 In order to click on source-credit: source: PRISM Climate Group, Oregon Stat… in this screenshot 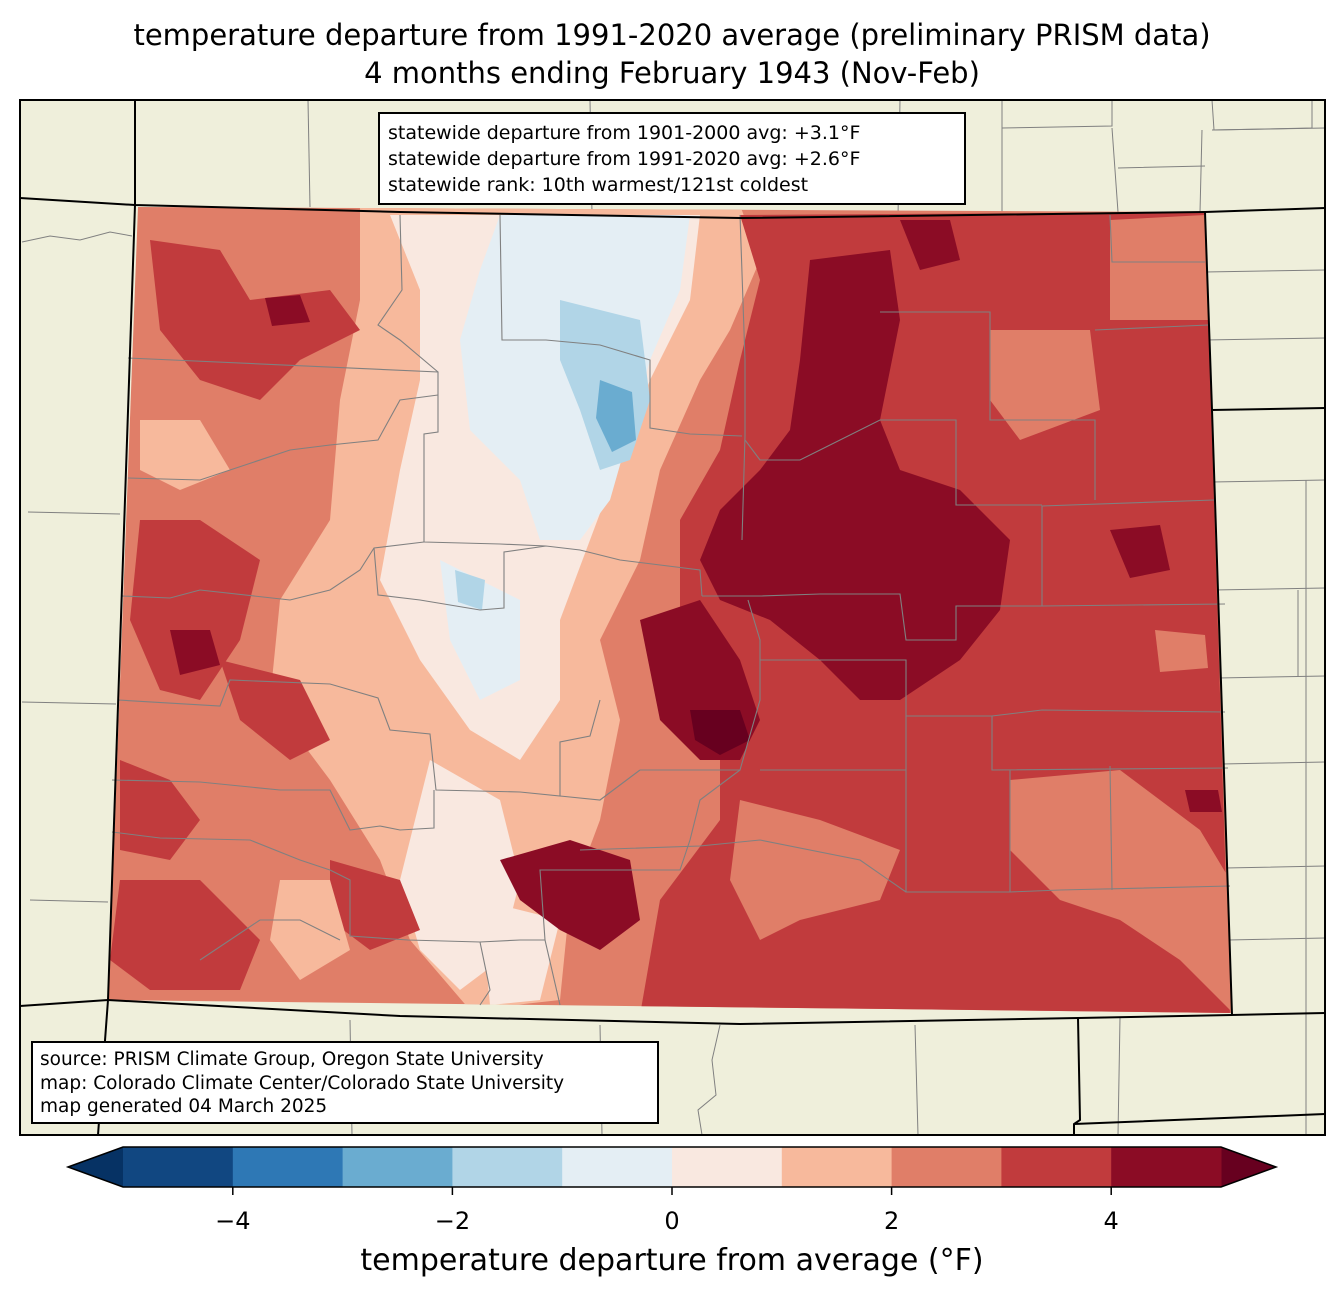, I will do `click(292, 1059)`.